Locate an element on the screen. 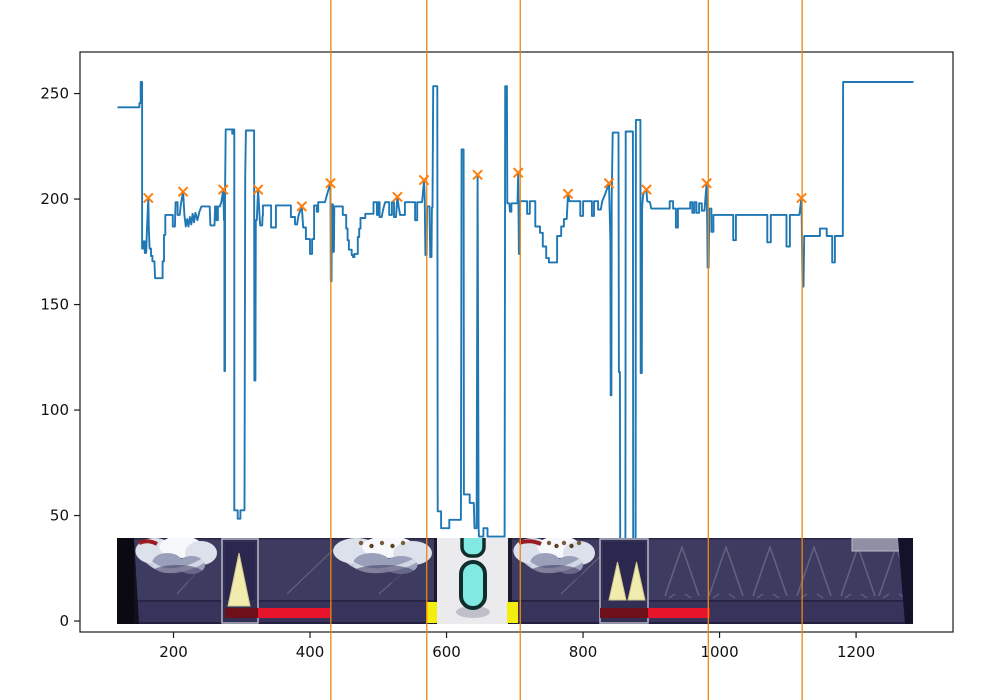 The height and width of the screenshot is (700, 1000). y-tick-label: 100 is located at coordinates (54, 410).